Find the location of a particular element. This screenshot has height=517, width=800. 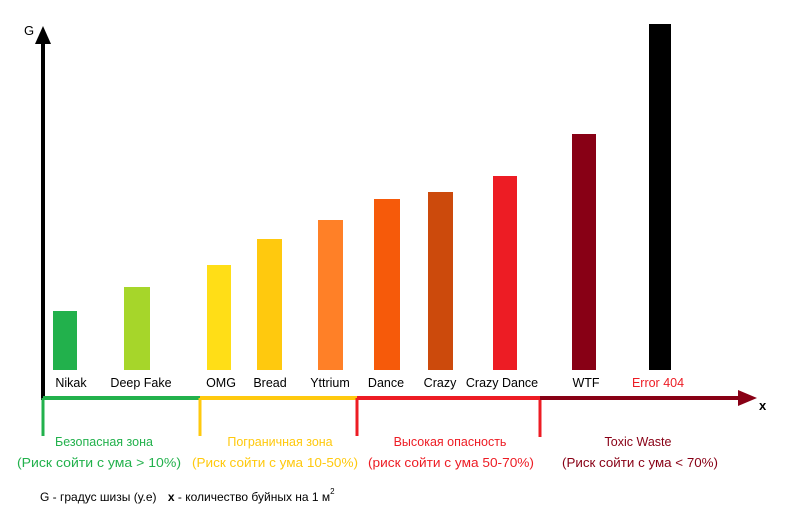

bar-deep-fake is located at coordinates (137, 328).